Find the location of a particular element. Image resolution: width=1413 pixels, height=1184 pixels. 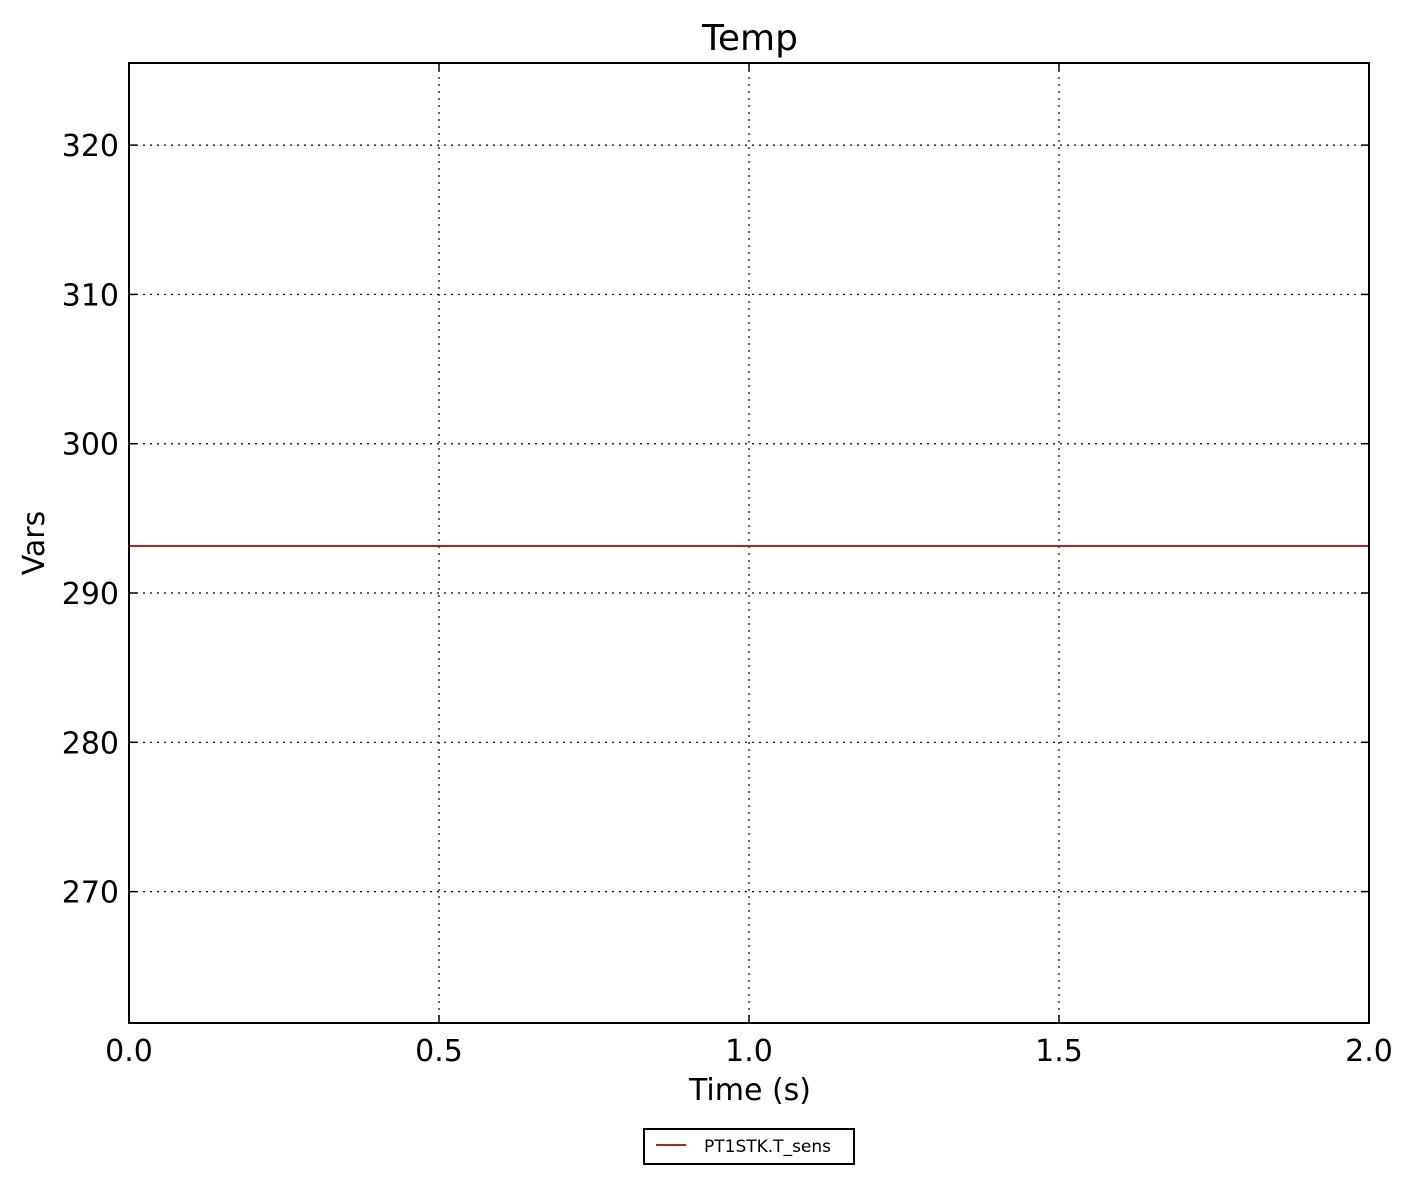

x-tick-label: 1.0 is located at coordinates (749, 1051).